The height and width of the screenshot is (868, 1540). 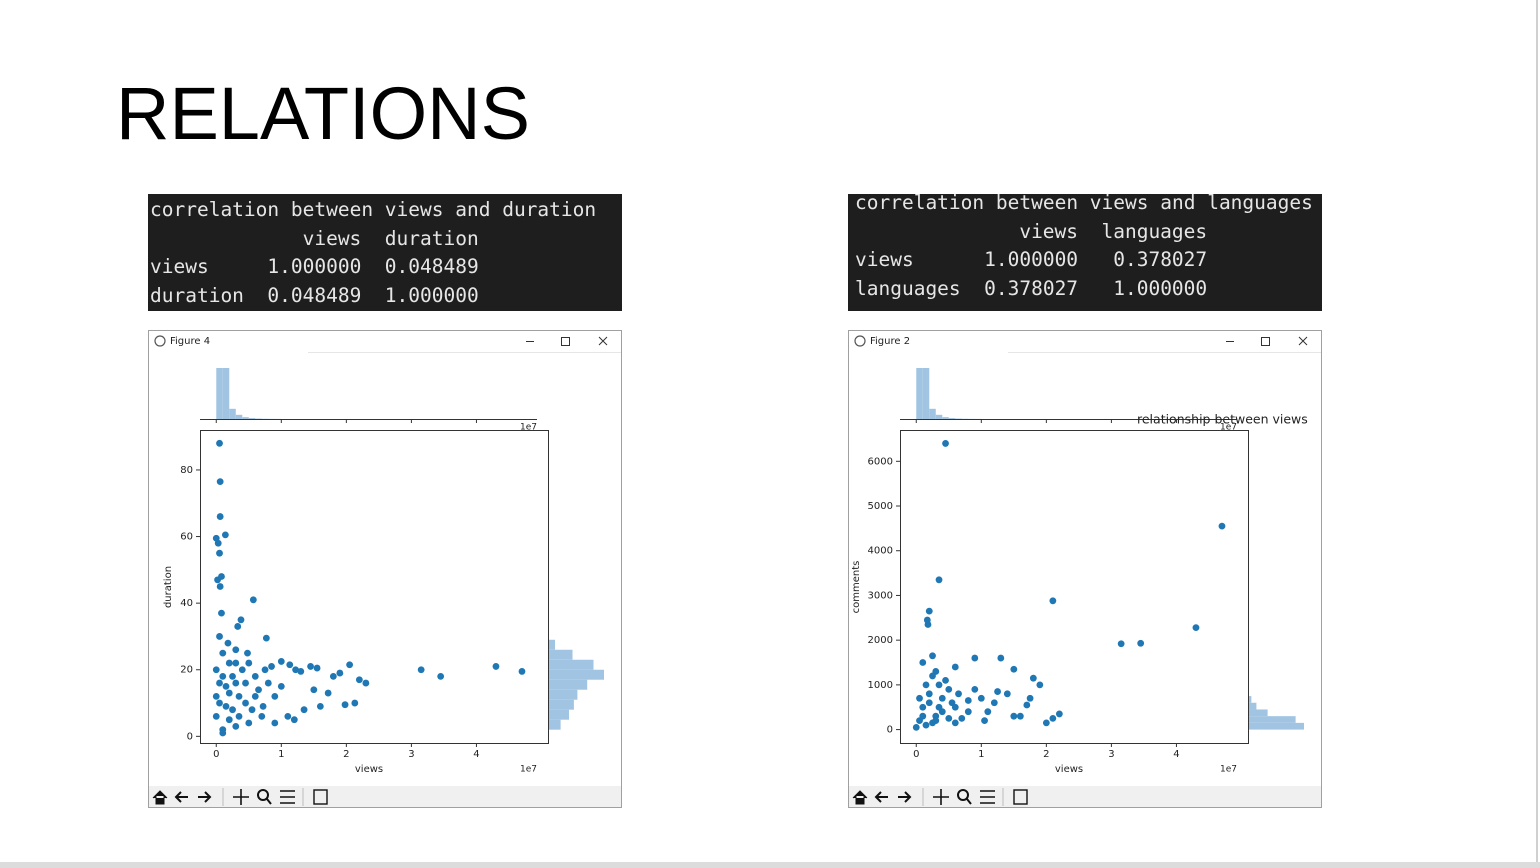 What do you see at coordinates (880, 640) in the screenshot?
I see `y-tick-label: 2000` at bounding box center [880, 640].